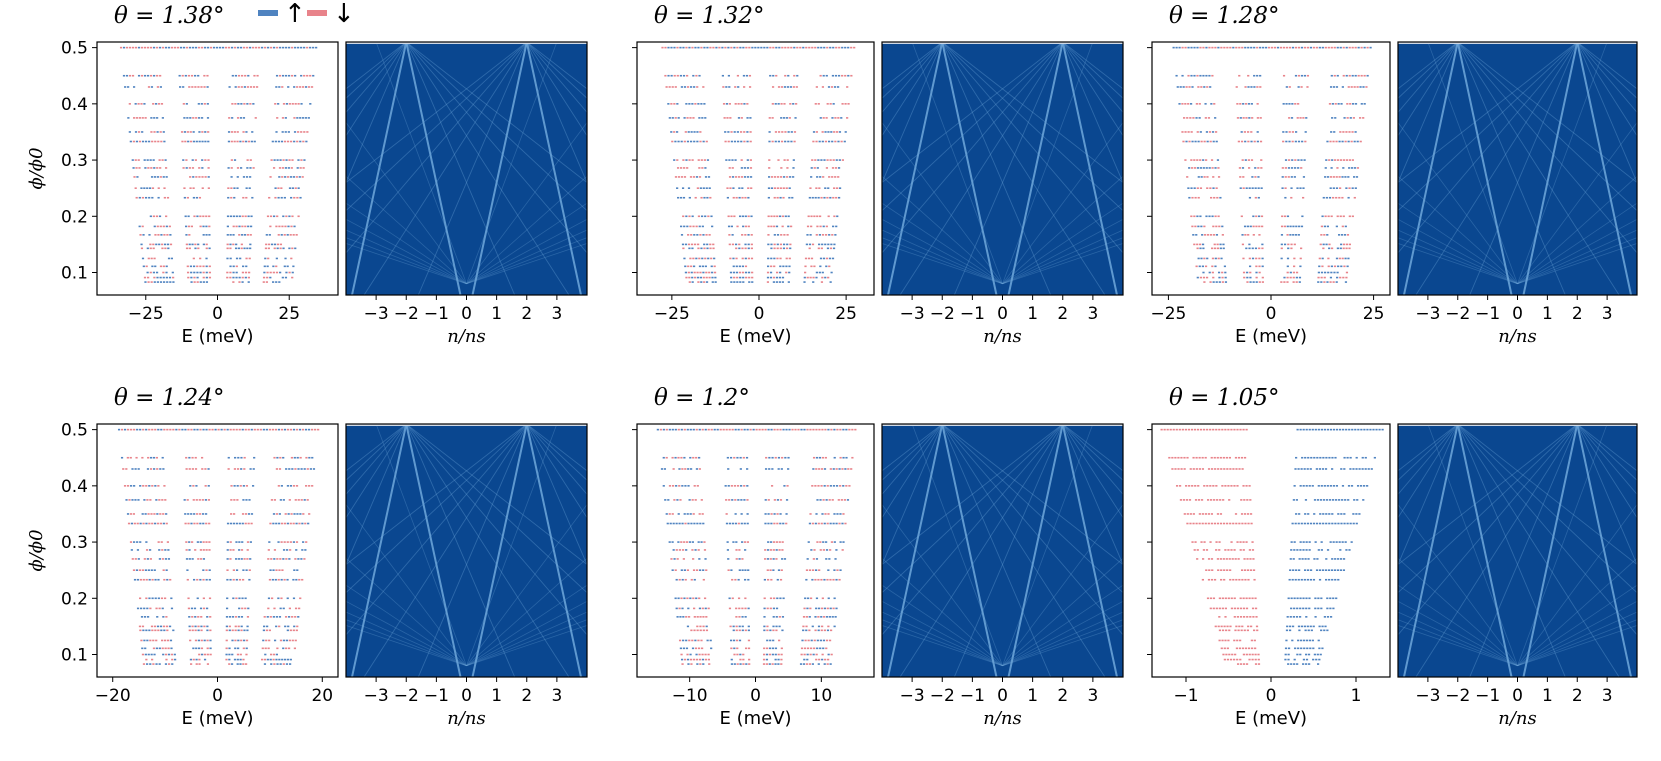 This screenshot has width=1661, height=761. I want to click on panel-6: θ = 1.05°−1 0 1E (meV)−3 −2 −1 0 1 2 3n/ns, so click(1392, 557).